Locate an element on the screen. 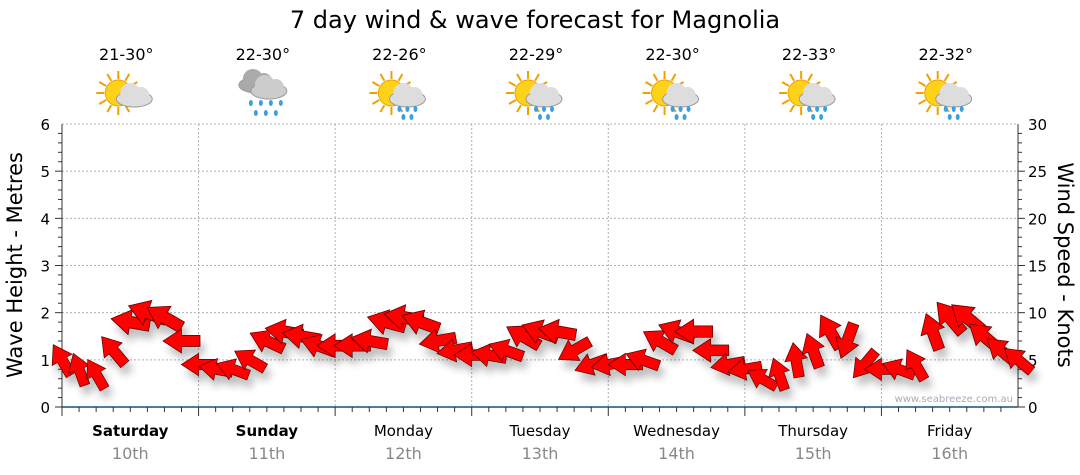 The width and height of the screenshot is (1080, 475). day-name: Tuesday is located at coordinates (539, 431).